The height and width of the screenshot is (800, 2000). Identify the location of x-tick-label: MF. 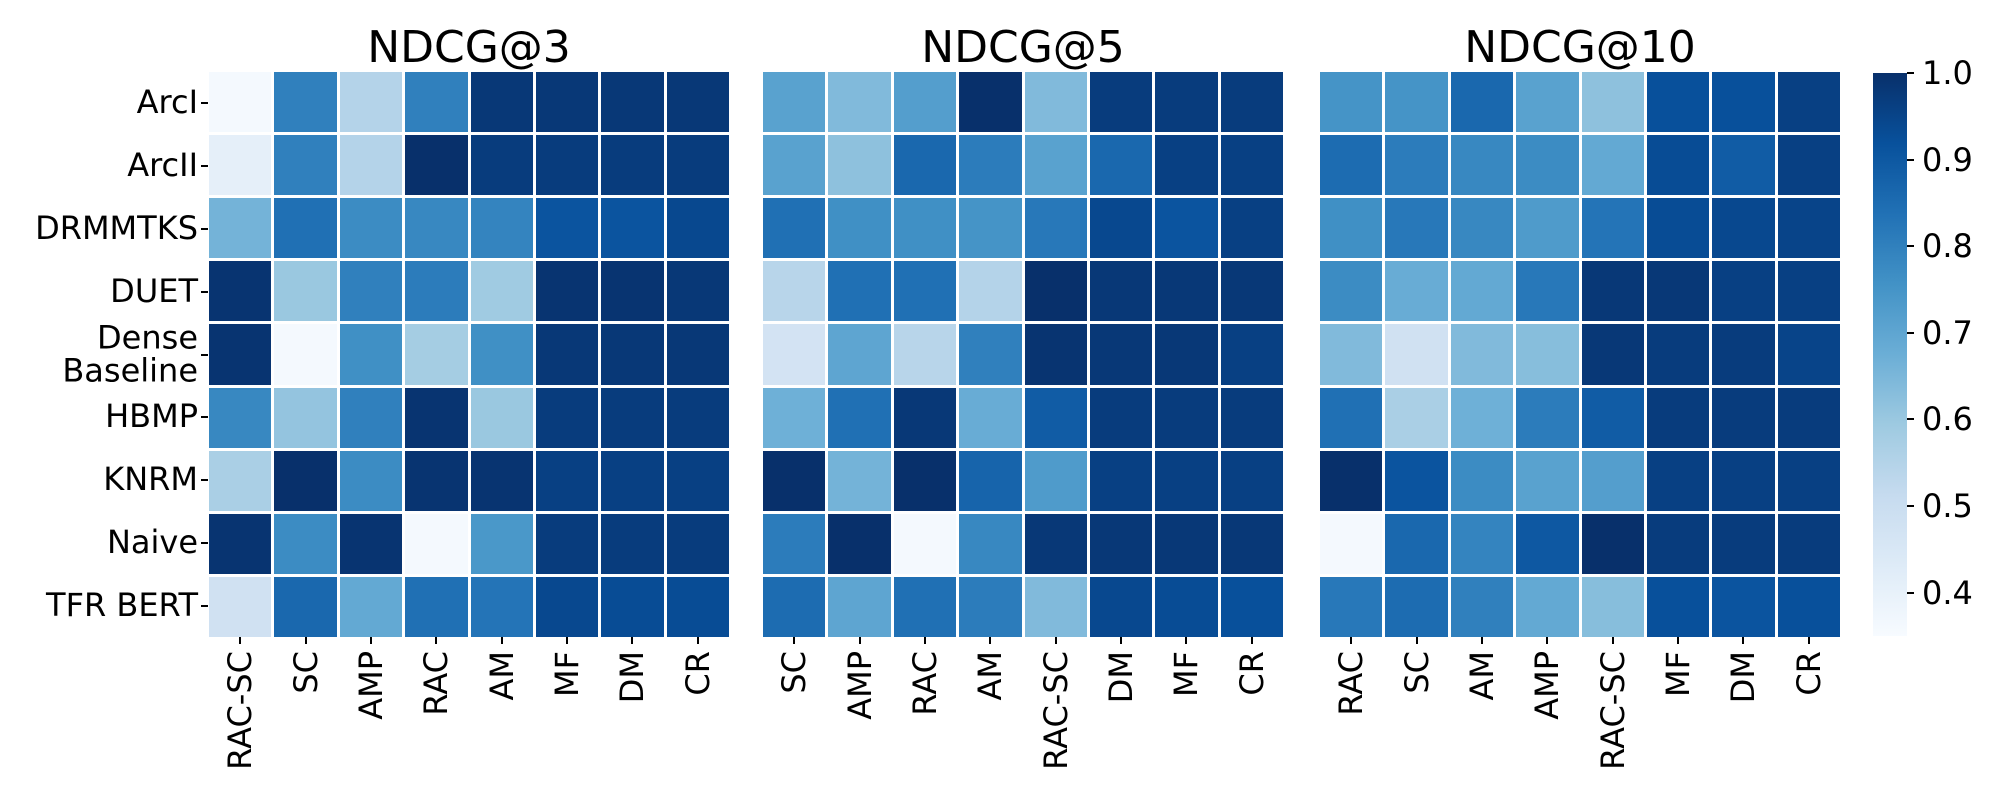
(1186, 674).